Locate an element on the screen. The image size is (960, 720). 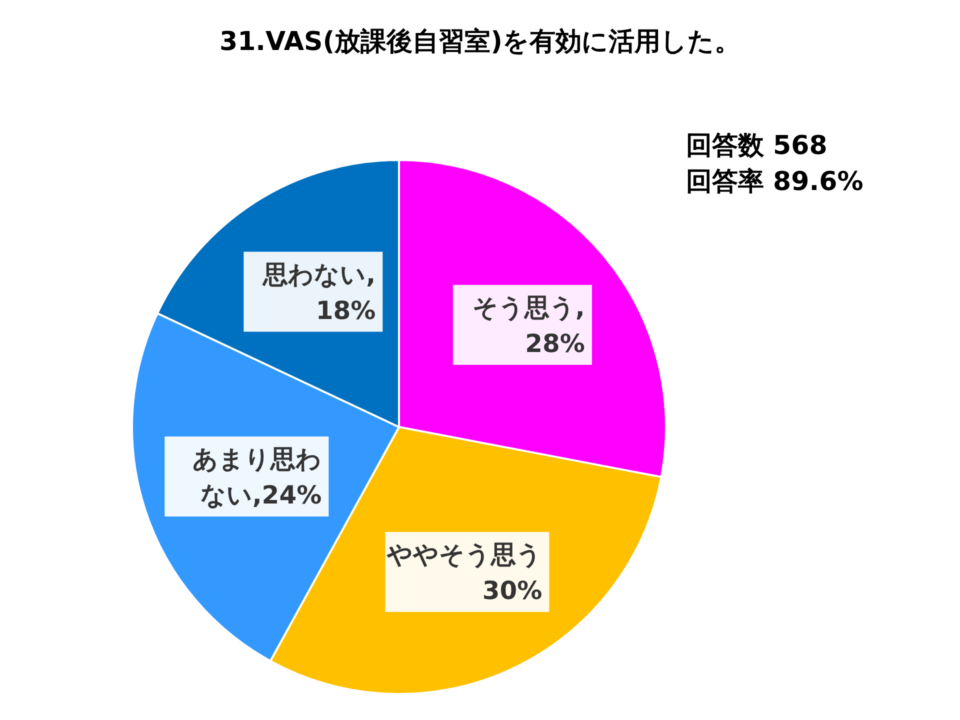
text: 回答率 89.6% is located at coordinates (775, 182).